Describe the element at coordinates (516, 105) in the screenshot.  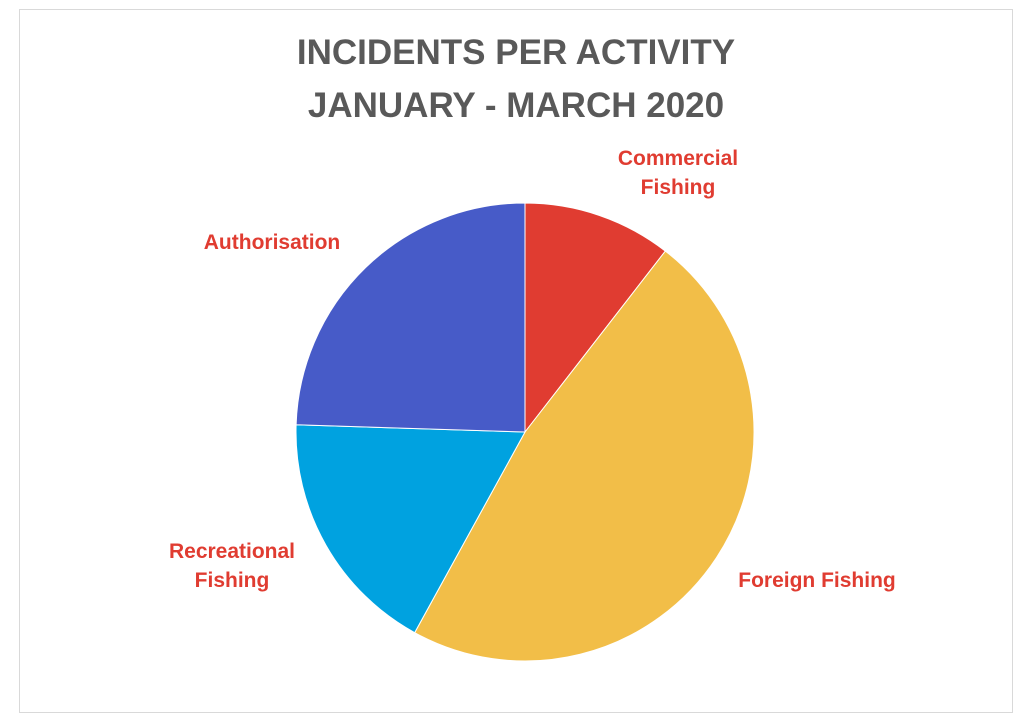
I see `chart-title-line-2: JANUARY - MARCH 2020` at that location.